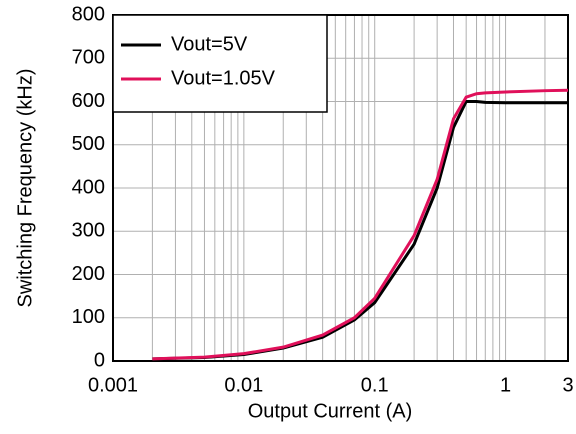 Image resolution: width=576 pixels, height=434 pixels. I want to click on x-tick-label: 0.1, so click(375, 385).